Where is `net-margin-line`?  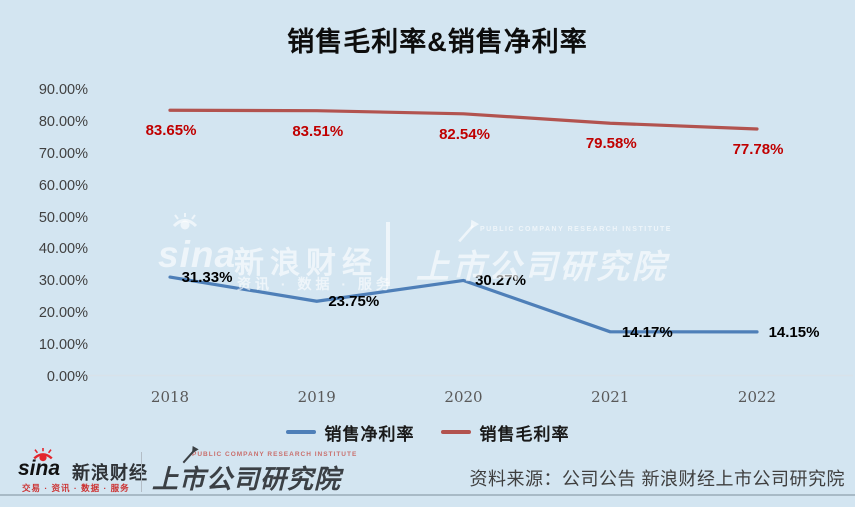 net-margin-line is located at coordinates (463, 304).